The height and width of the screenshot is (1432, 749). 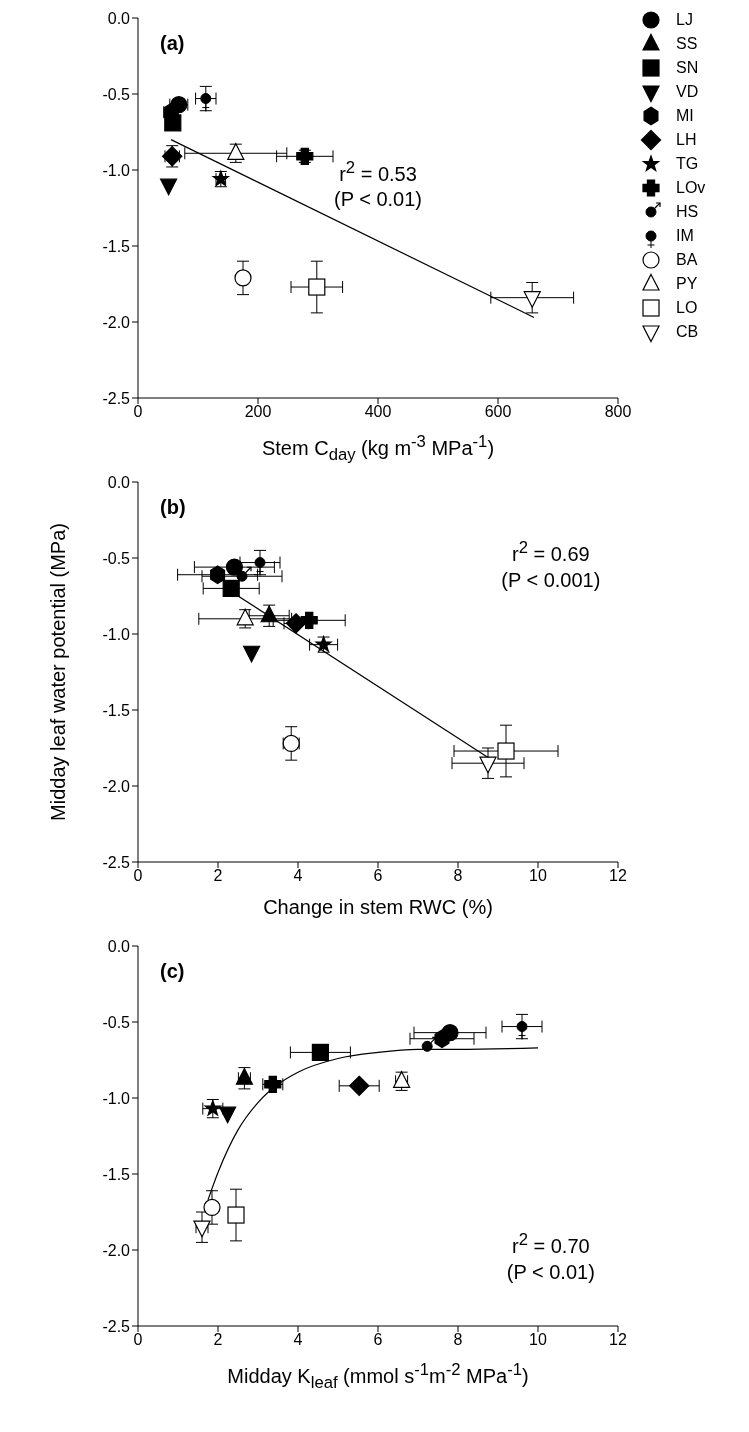 What do you see at coordinates (551, 580) in the screenshot?
I see `annotation: (P < 0.001)` at bounding box center [551, 580].